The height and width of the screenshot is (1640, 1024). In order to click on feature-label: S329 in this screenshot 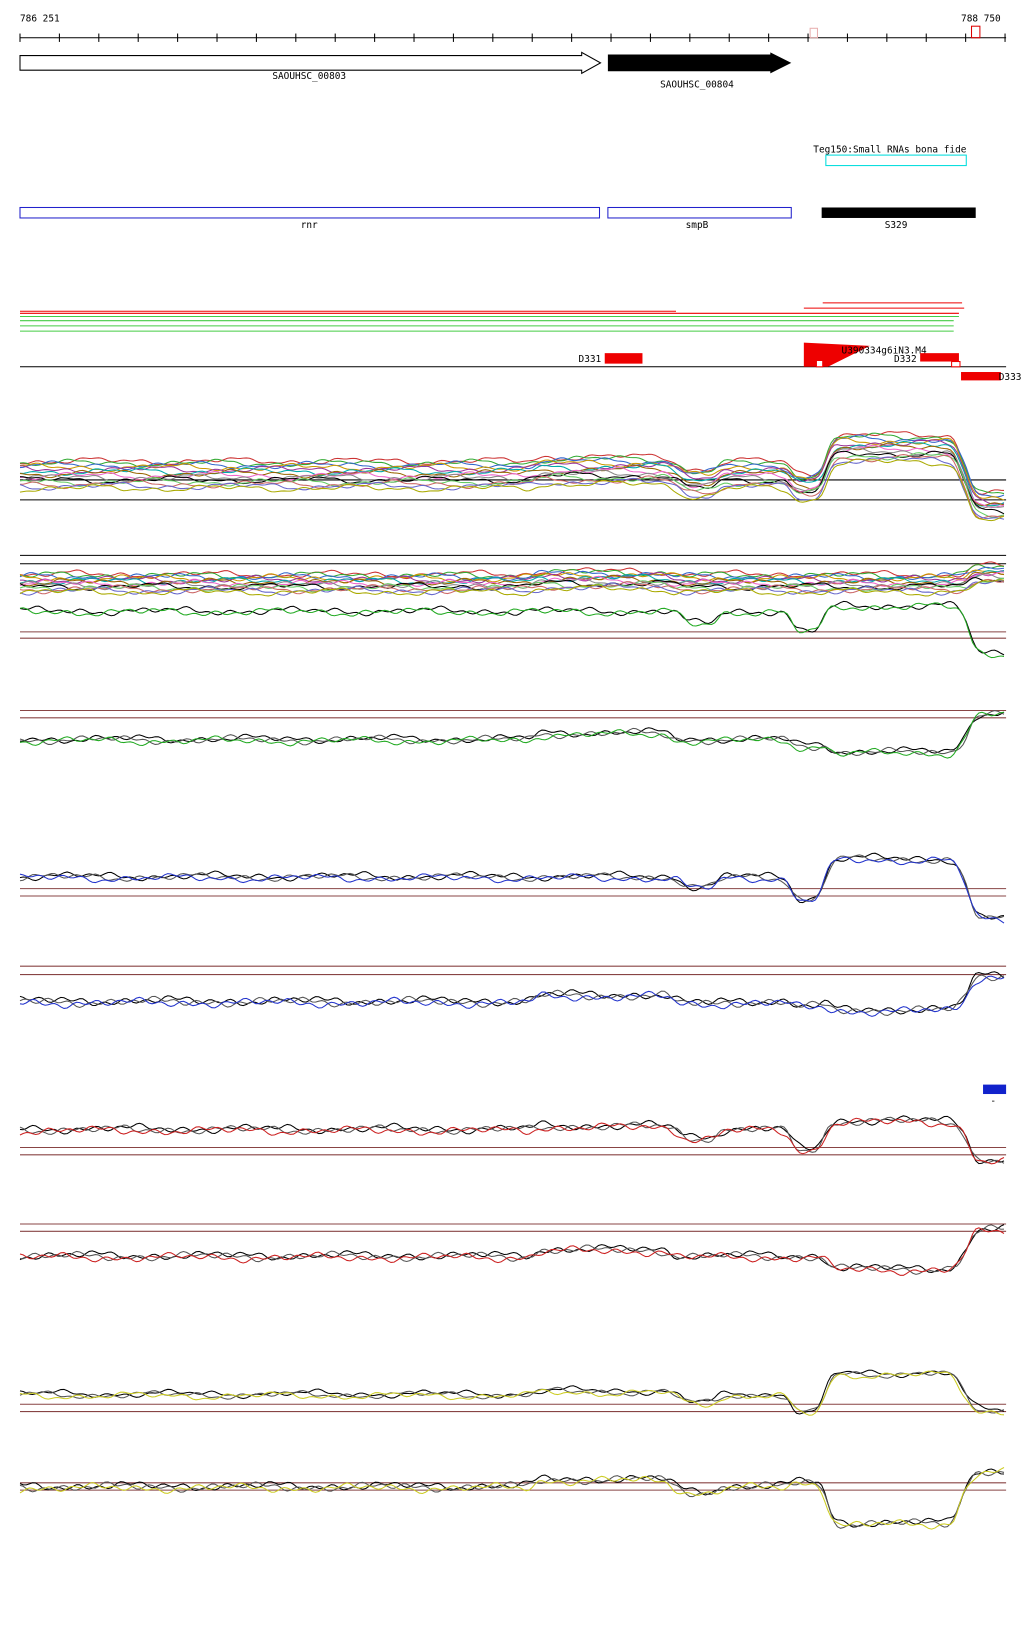, I will do `click(896, 225)`.